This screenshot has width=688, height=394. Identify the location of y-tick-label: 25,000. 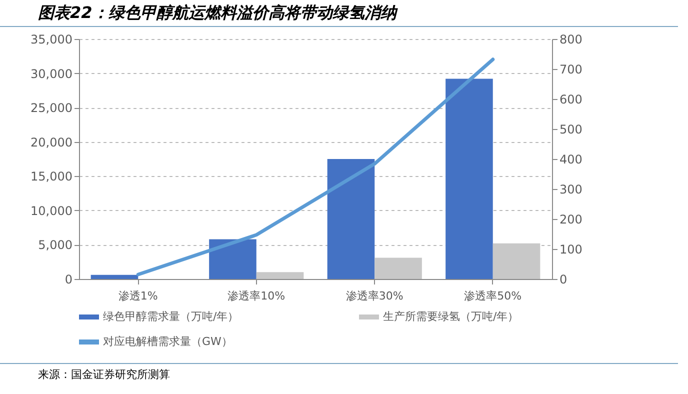
(51, 108).